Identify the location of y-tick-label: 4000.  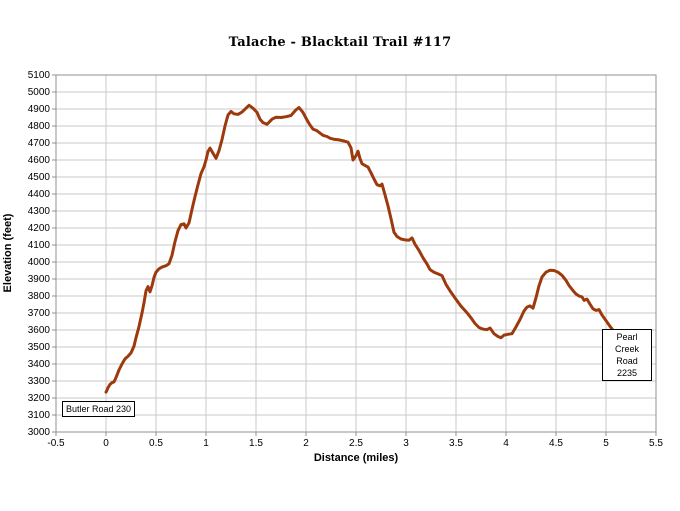
(38, 262).